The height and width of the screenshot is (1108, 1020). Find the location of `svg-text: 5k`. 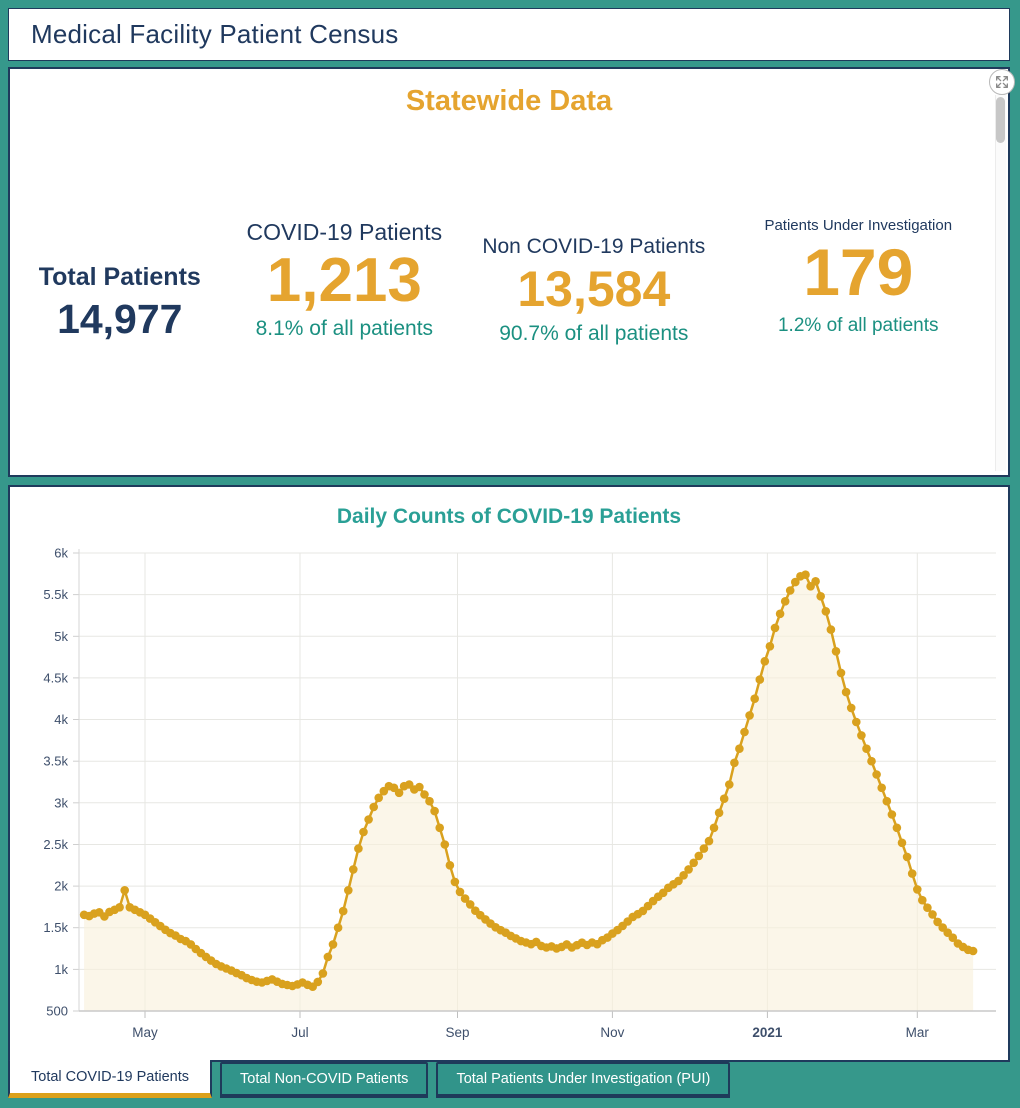

svg-text: 5k is located at coordinates (61, 636).